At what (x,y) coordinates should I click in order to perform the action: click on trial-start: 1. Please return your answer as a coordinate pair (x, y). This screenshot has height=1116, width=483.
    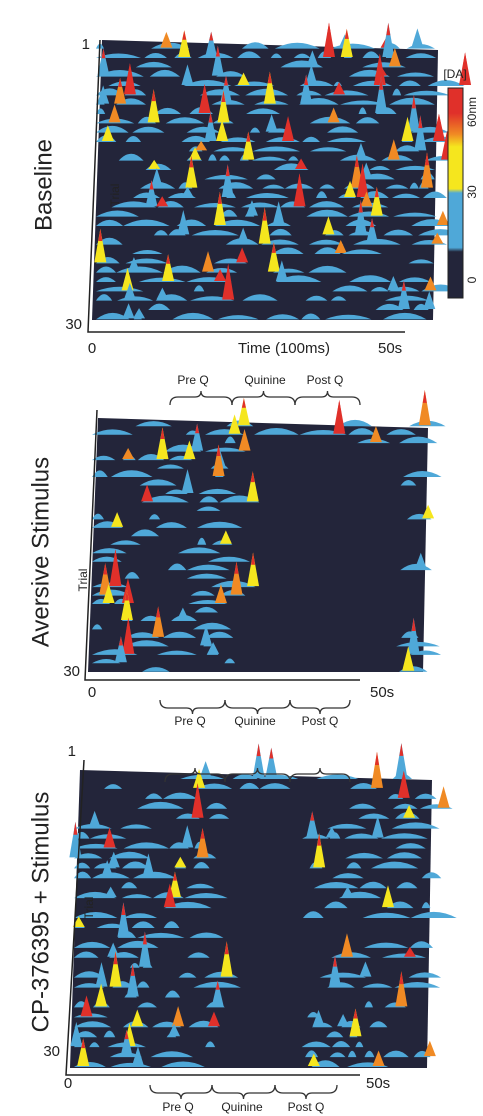
    Looking at the image, I should click on (72, 751).